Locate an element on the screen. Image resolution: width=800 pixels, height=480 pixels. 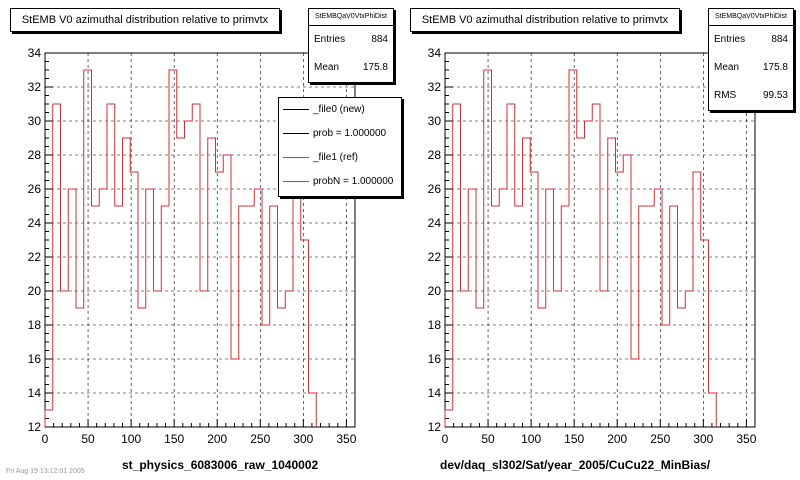
y-tick-label: 16 is located at coordinates (35, 359).